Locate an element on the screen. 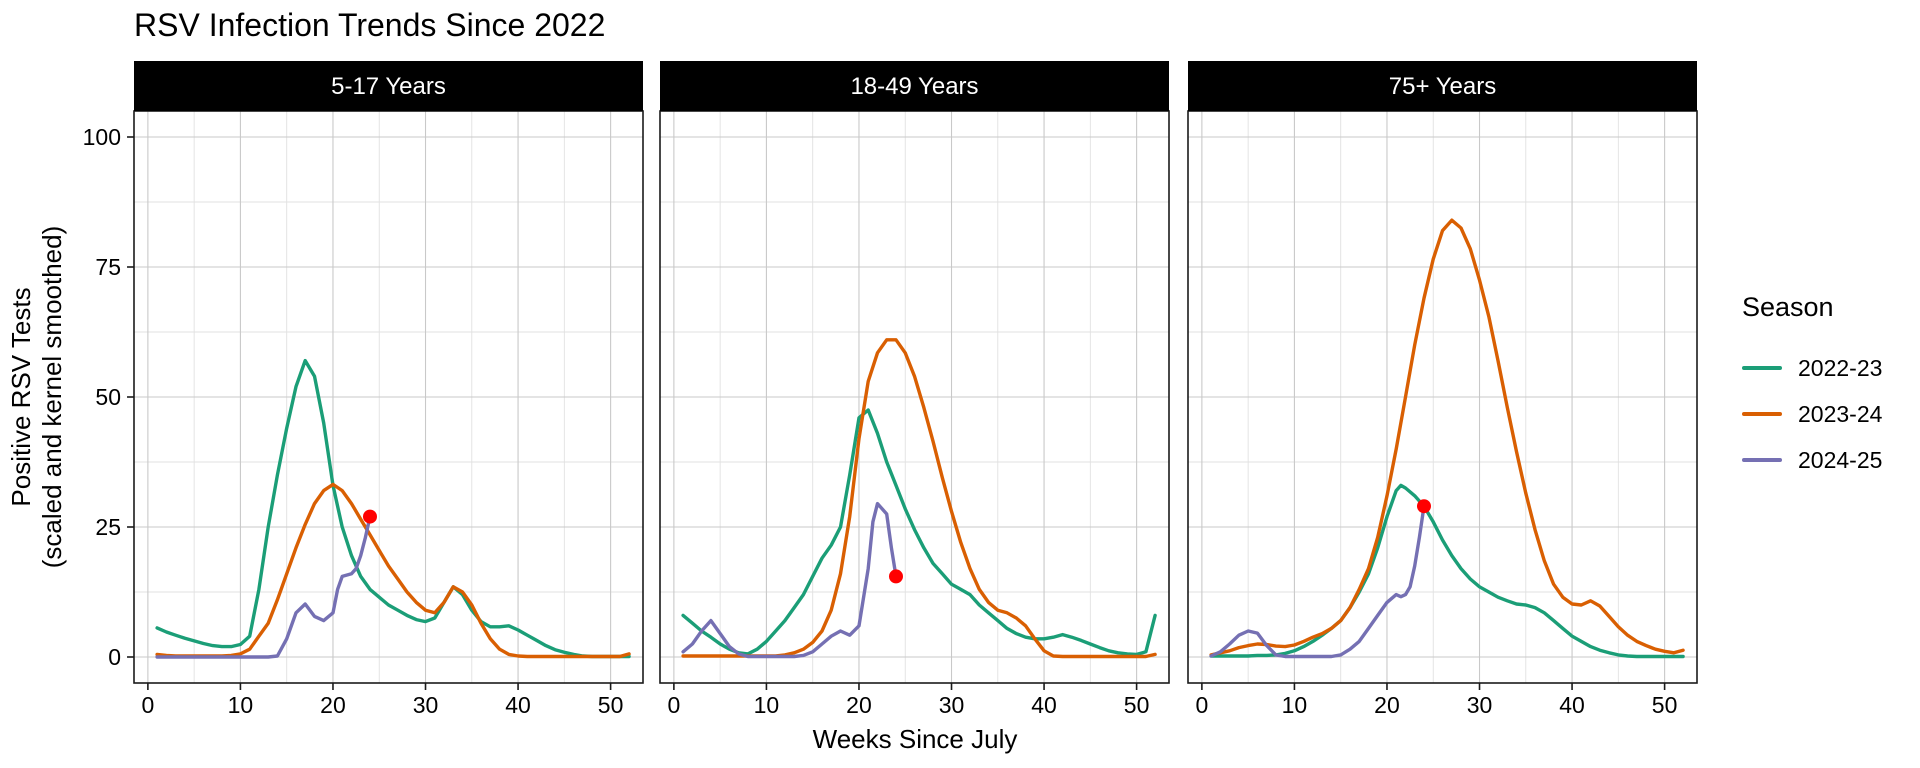  legend-label-2022-23: 2022-23 is located at coordinates (1840, 367).